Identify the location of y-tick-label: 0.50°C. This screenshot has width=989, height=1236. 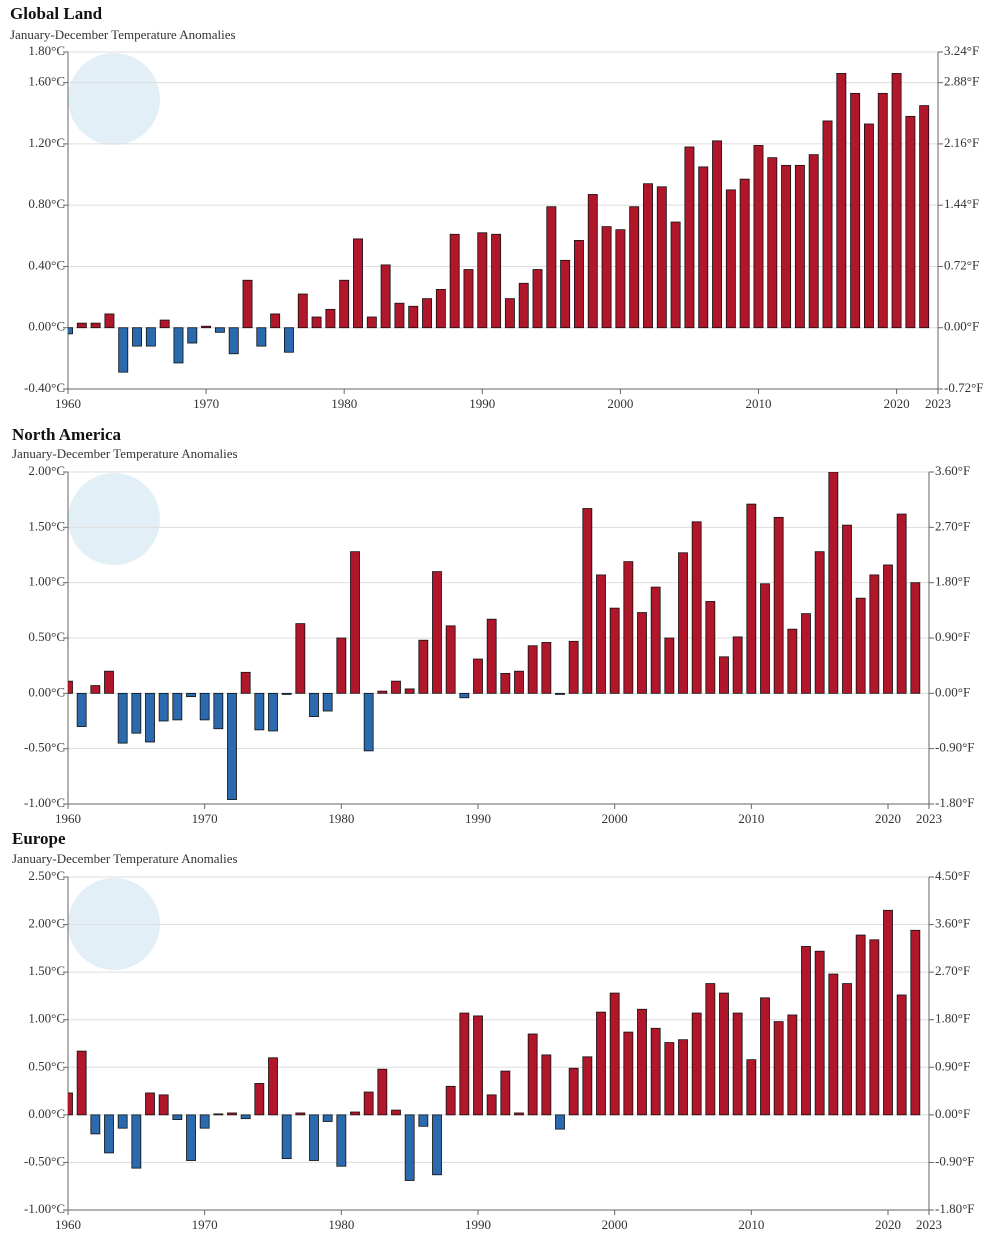
(46, 636).